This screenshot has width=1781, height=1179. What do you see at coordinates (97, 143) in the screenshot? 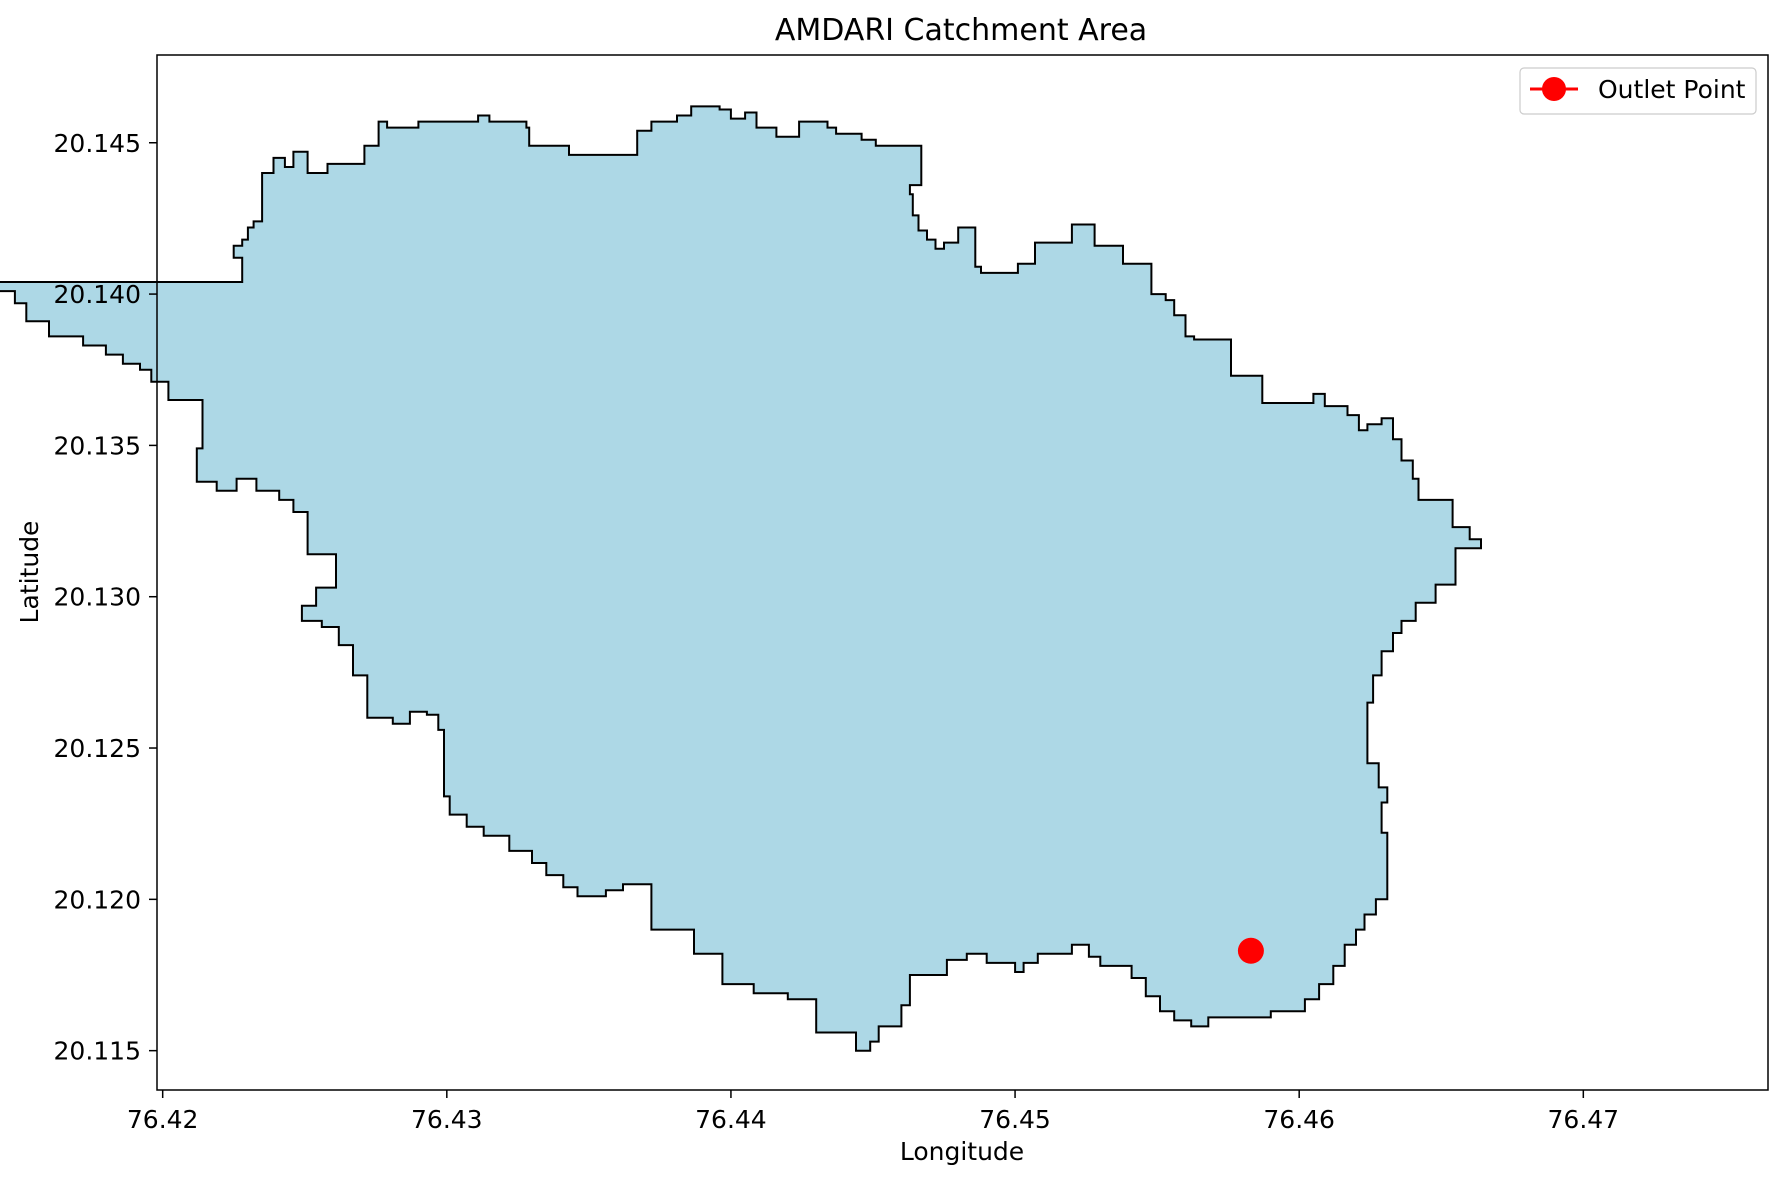
I see `y-tick-label: 20.145` at bounding box center [97, 143].